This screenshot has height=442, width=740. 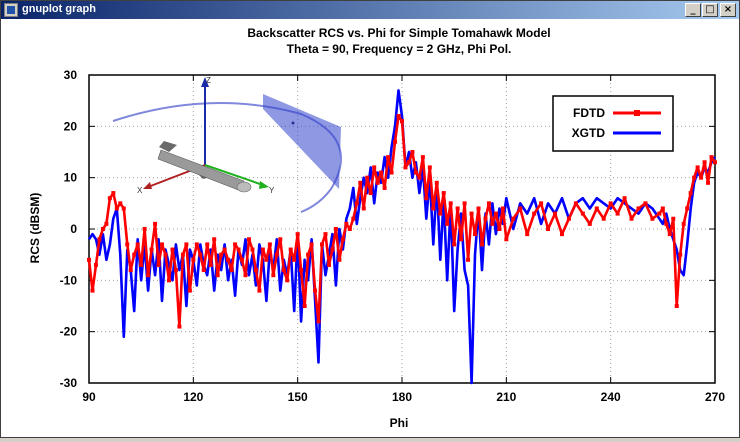 What do you see at coordinates (71, 75) in the screenshot?
I see `y-tick-label: 30` at bounding box center [71, 75].